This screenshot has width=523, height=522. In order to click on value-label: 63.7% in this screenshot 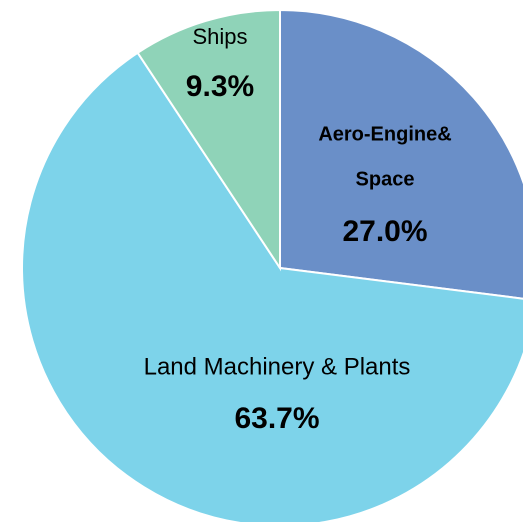, I will do `click(276, 418)`.